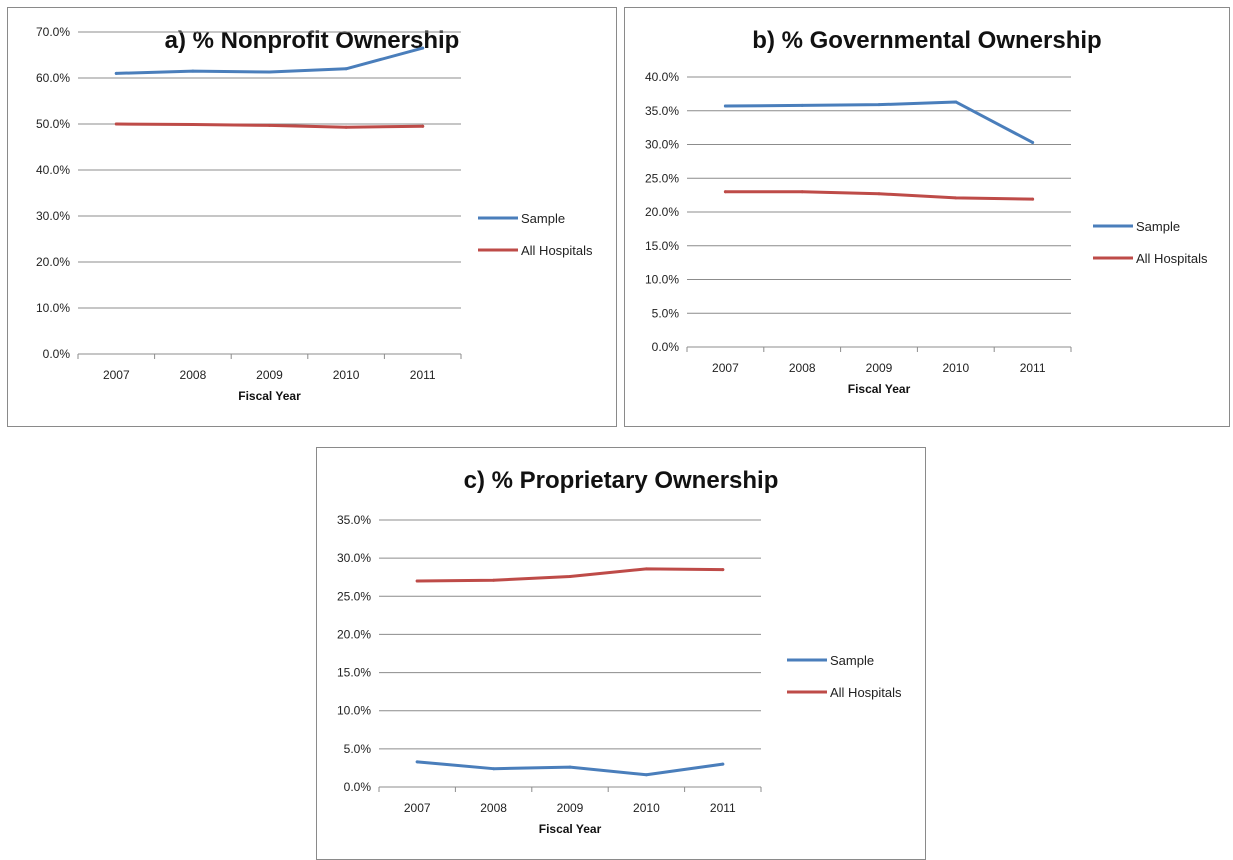 This screenshot has width=1233, height=860. I want to click on series-line-sample, so click(879, 122).